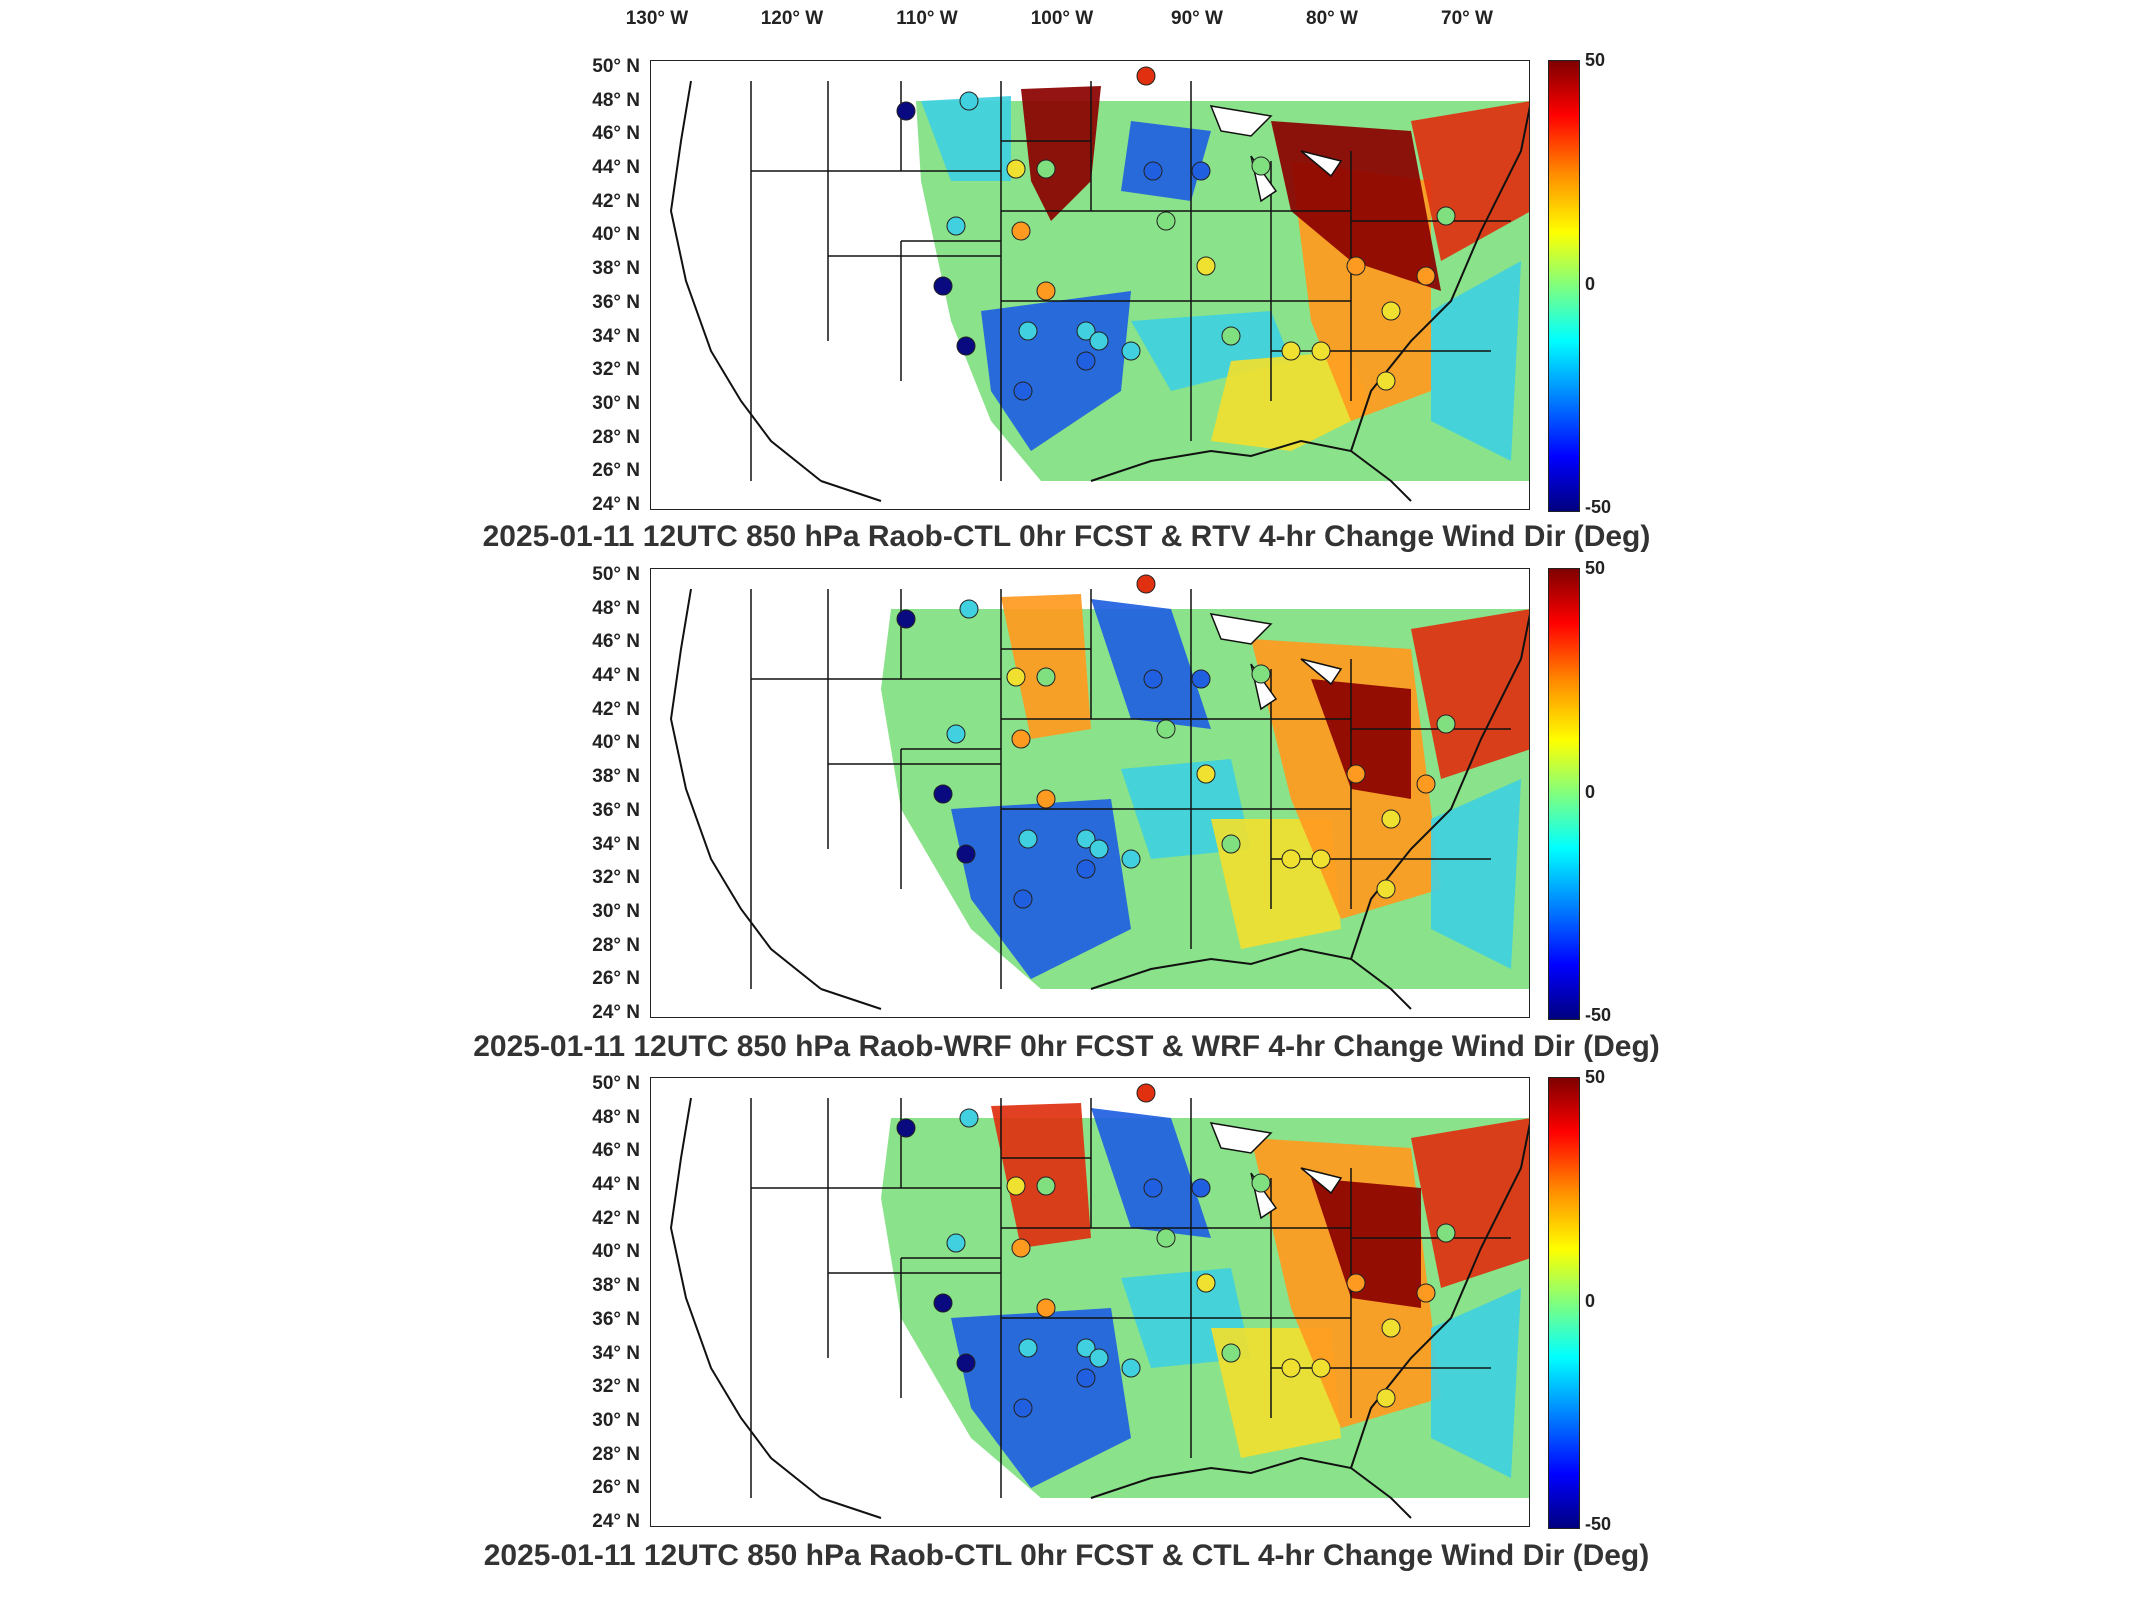 The image size is (2133, 1600). What do you see at coordinates (657, 18) in the screenshot?
I see `lon-label: 130° W` at bounding box center [657, 18].